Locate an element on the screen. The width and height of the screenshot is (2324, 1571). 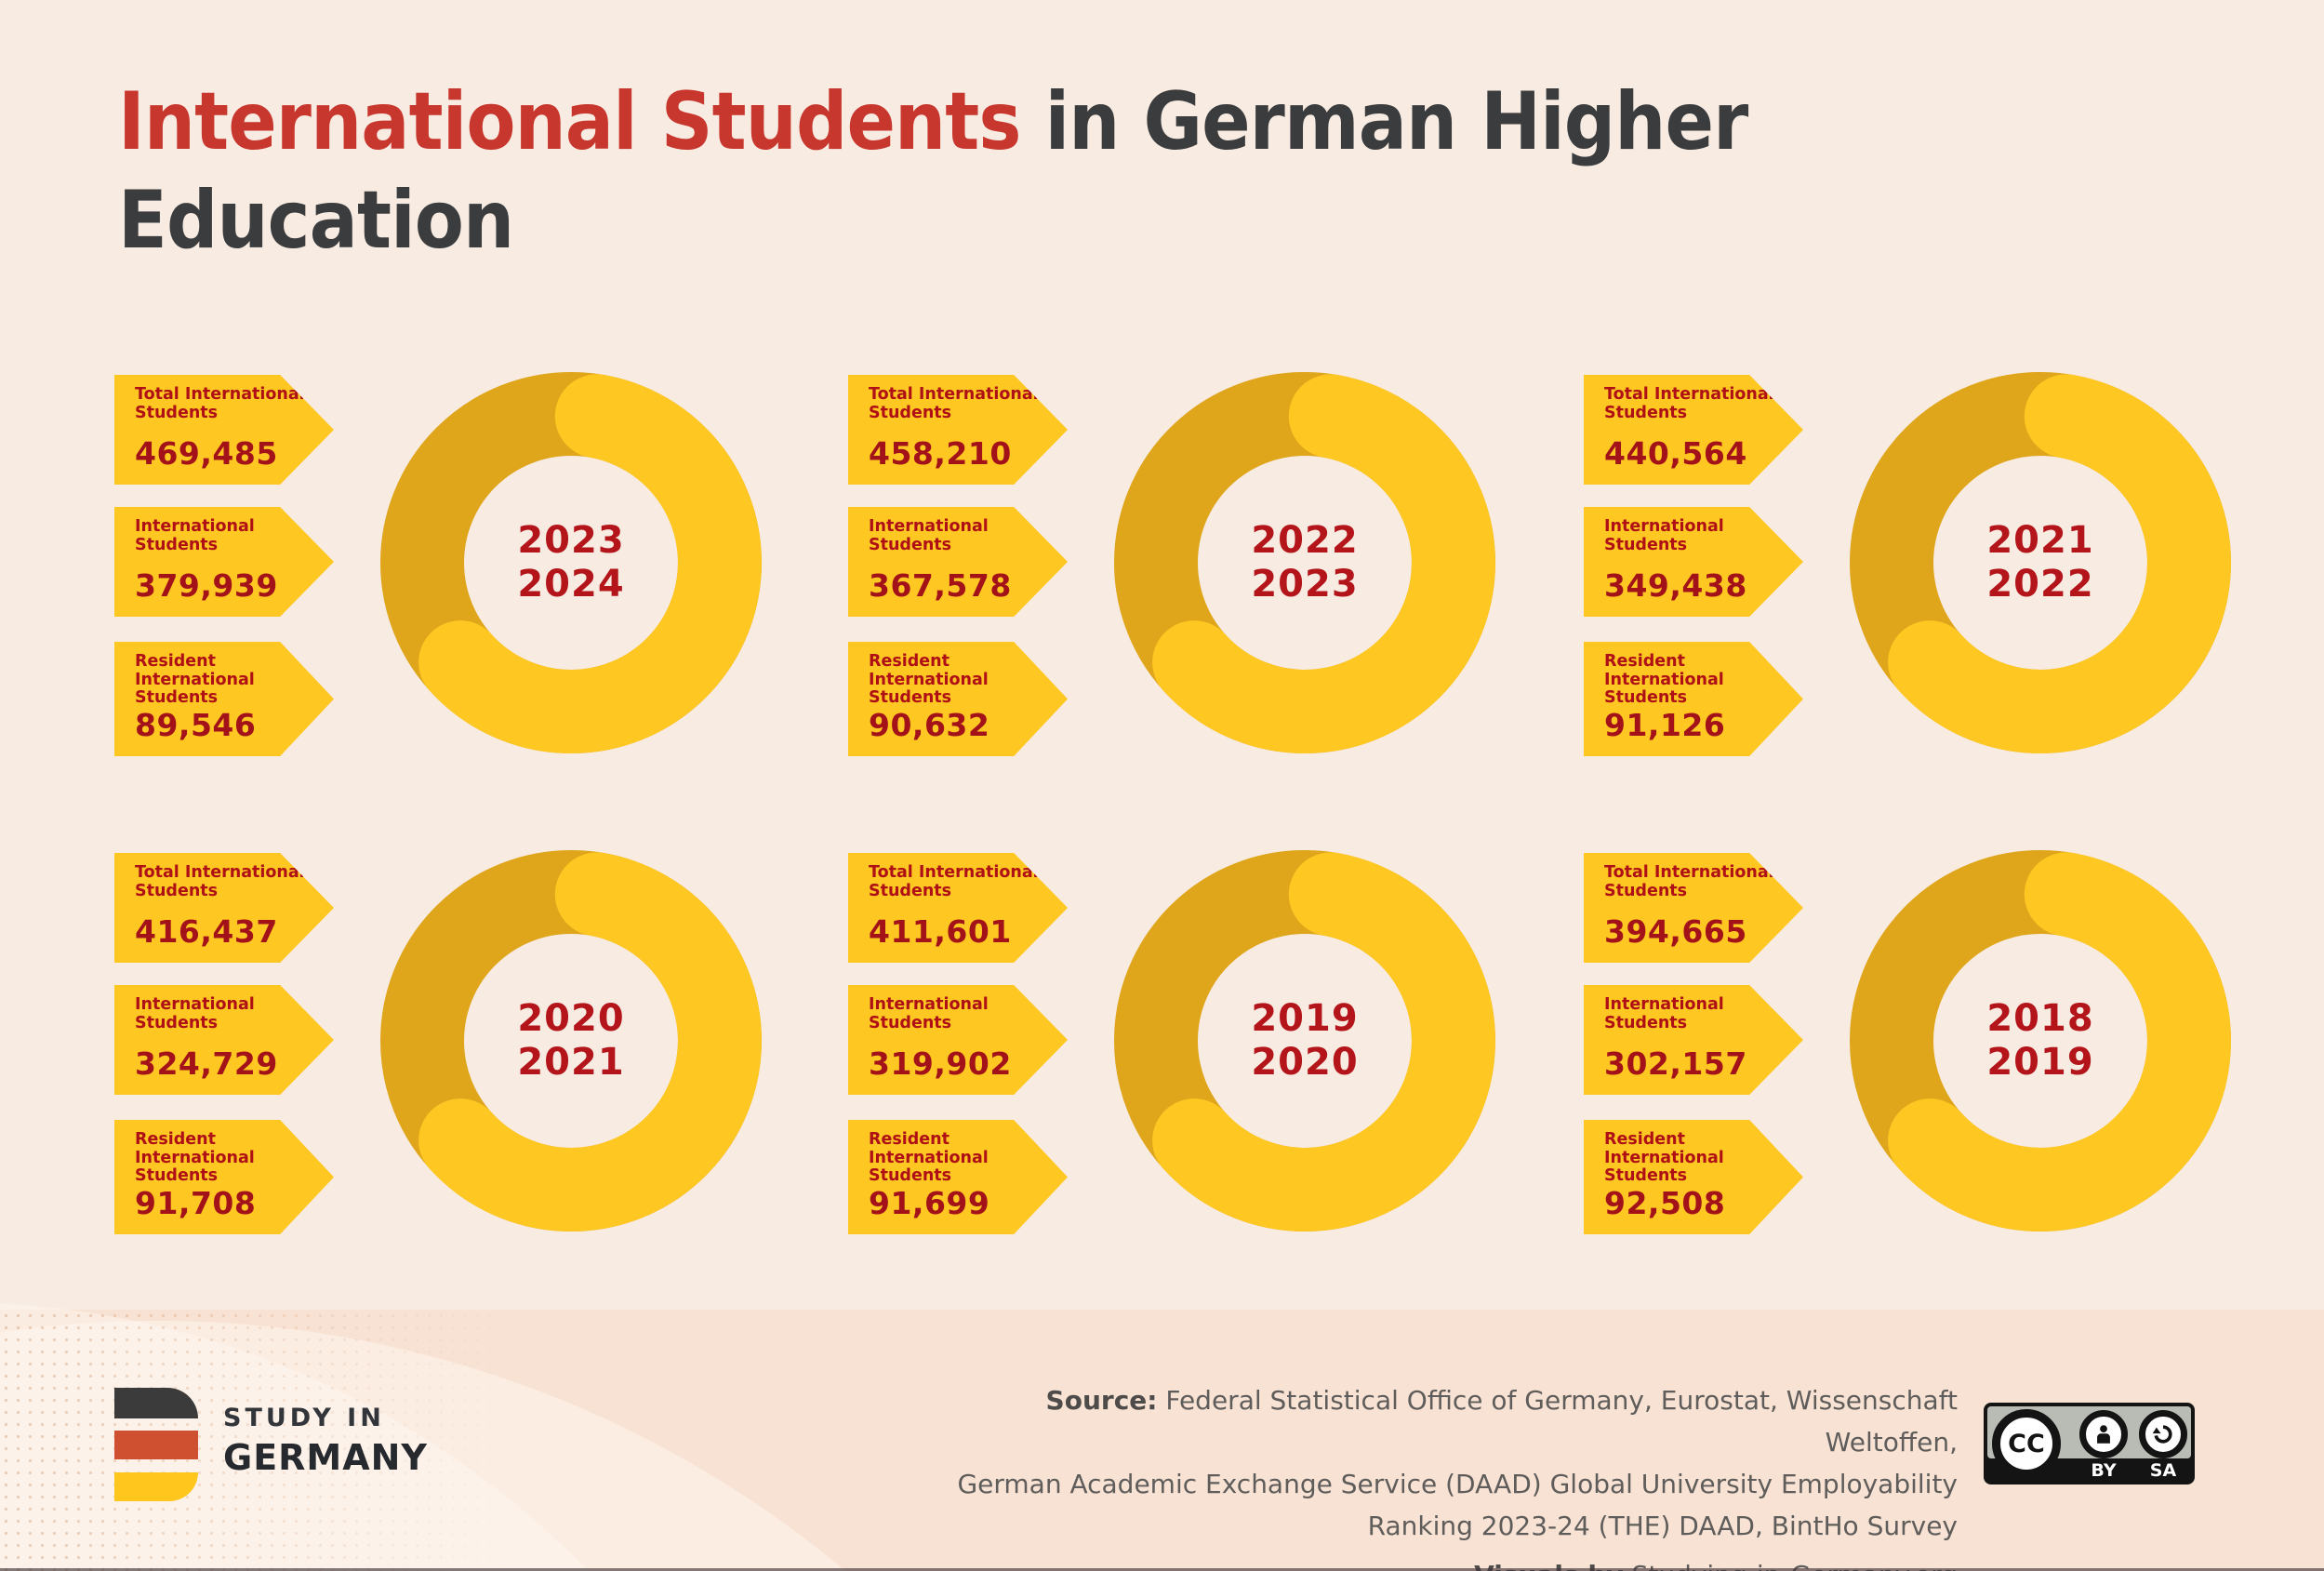
germany-flag-icon is located at coordinates (156, 1445).